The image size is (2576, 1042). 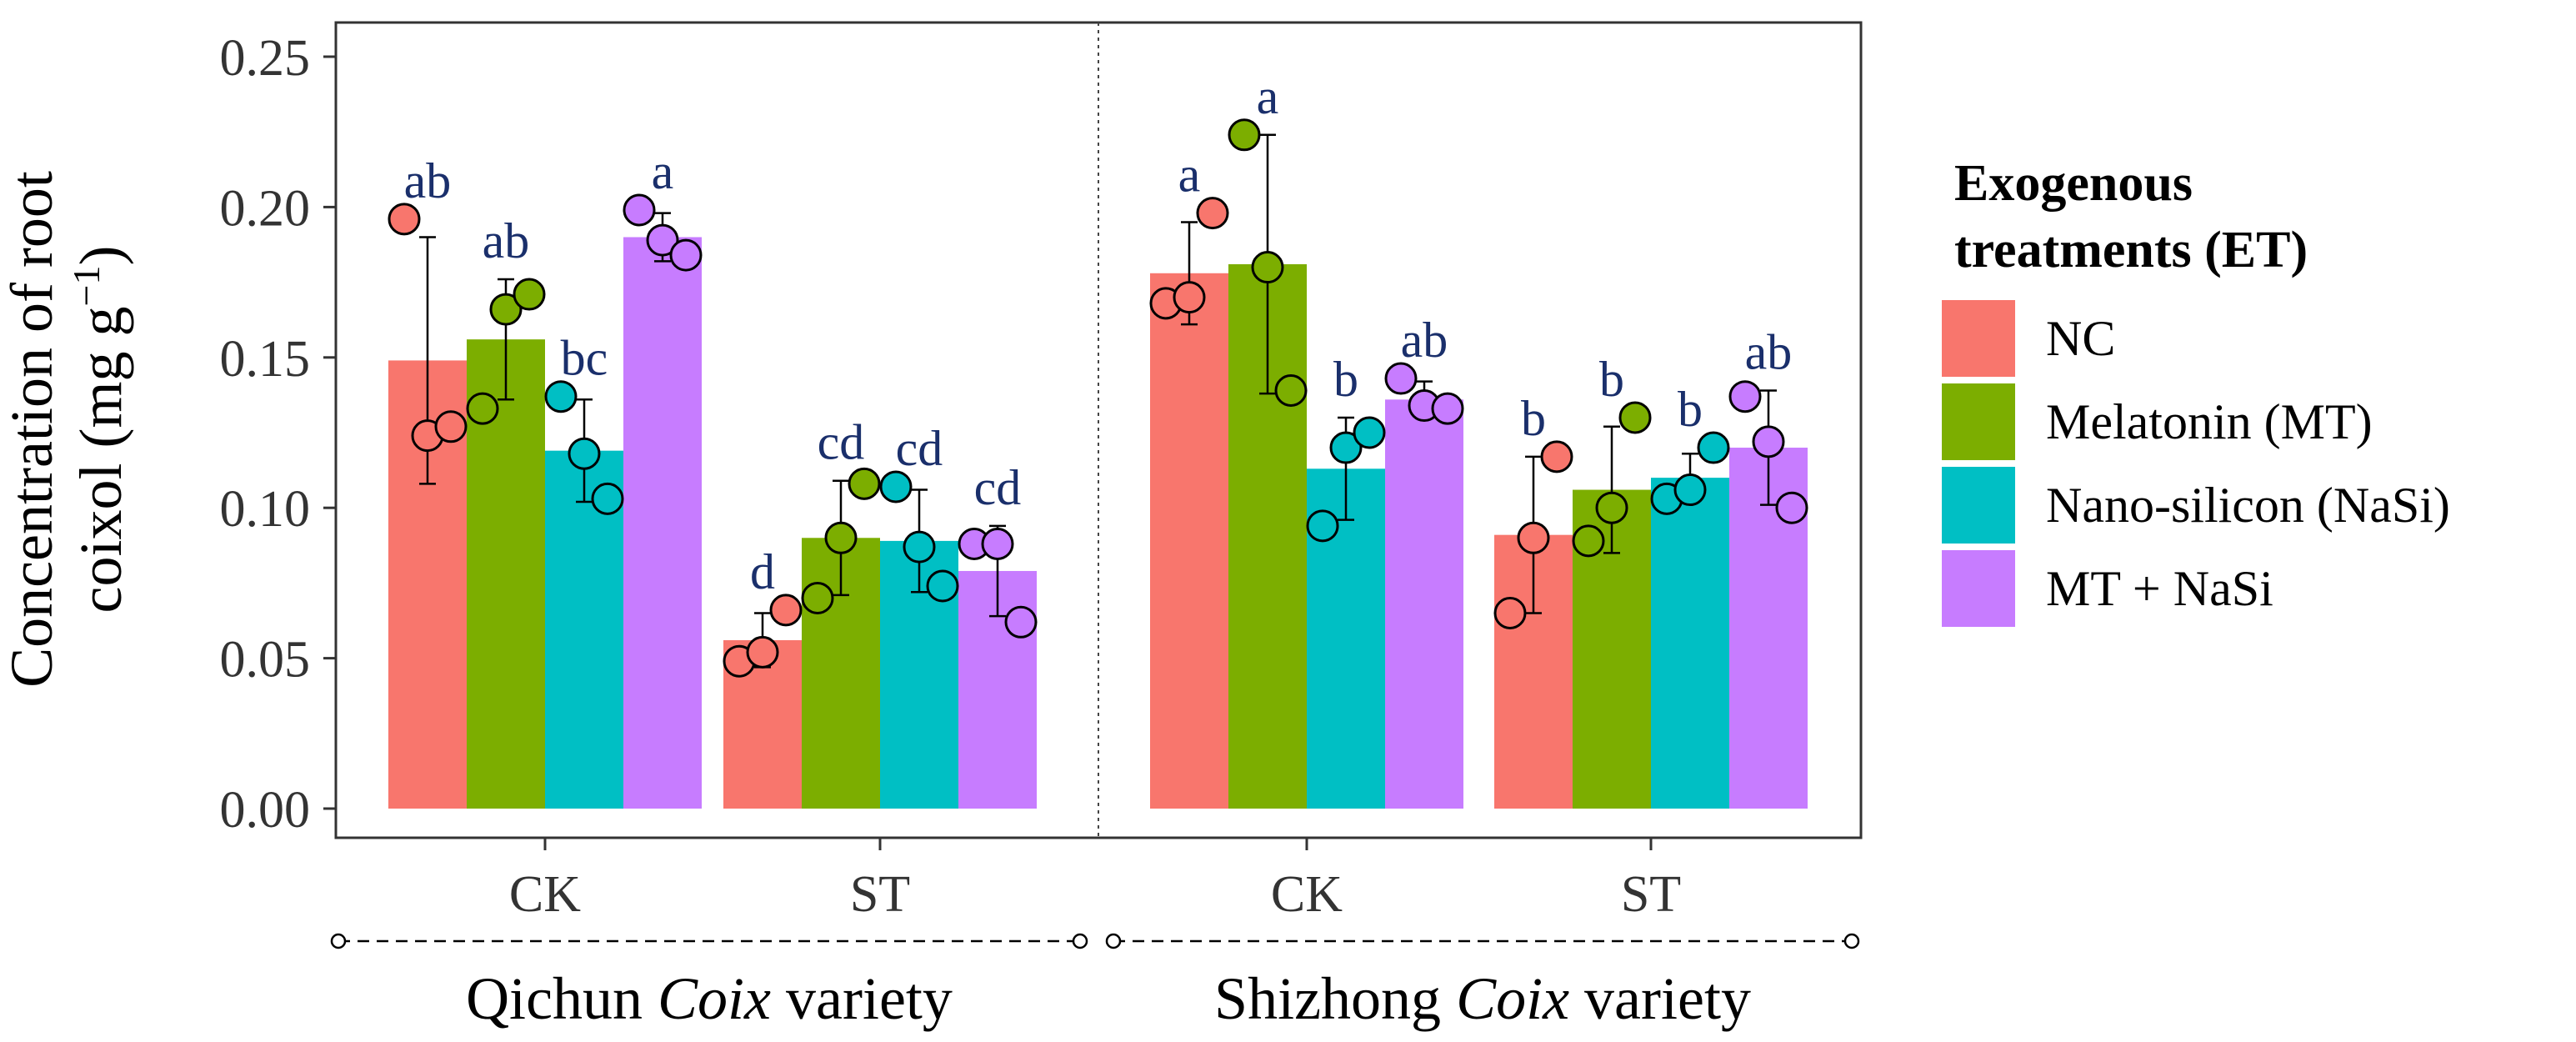 What do you see at coordinates (2073, 183) in the screenshot?
I see `legend-title-line1: Exogenous` at bounding box center [2073, 183].